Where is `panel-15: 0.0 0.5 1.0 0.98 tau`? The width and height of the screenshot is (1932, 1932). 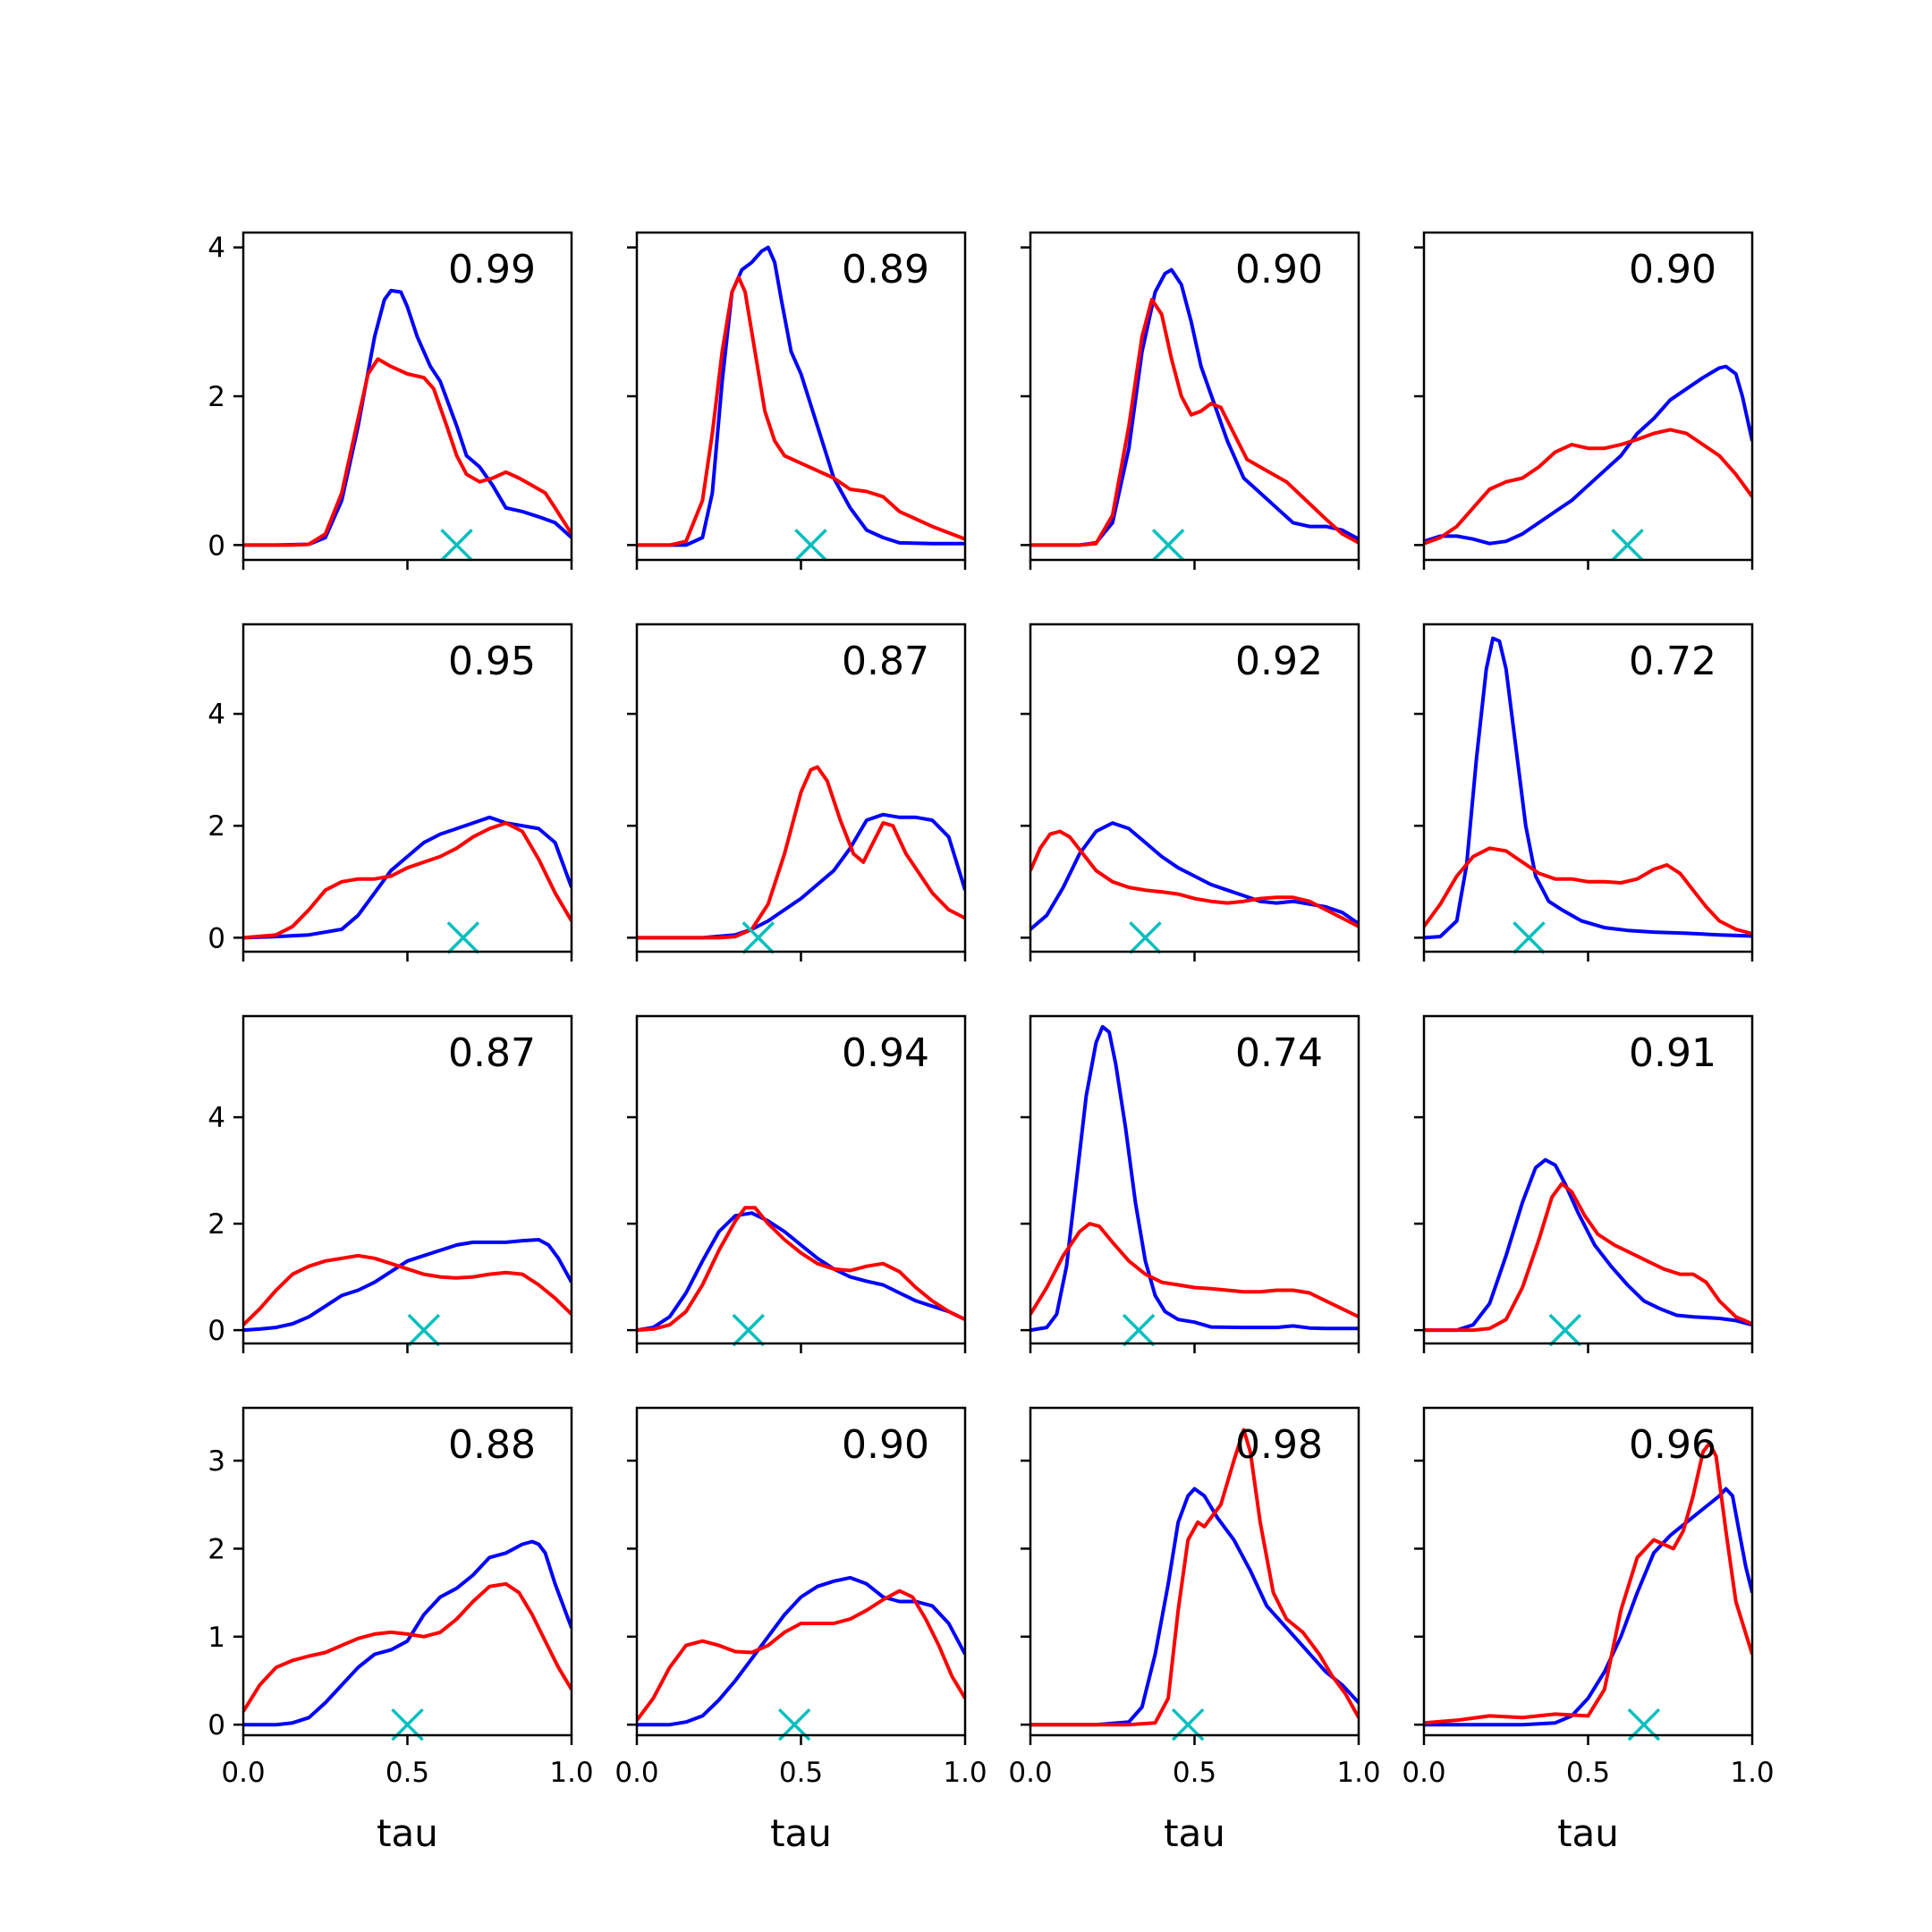
panel-15: 0.0 0.5 1.0 0.98 tau is located at coordinates (1194, 1630).